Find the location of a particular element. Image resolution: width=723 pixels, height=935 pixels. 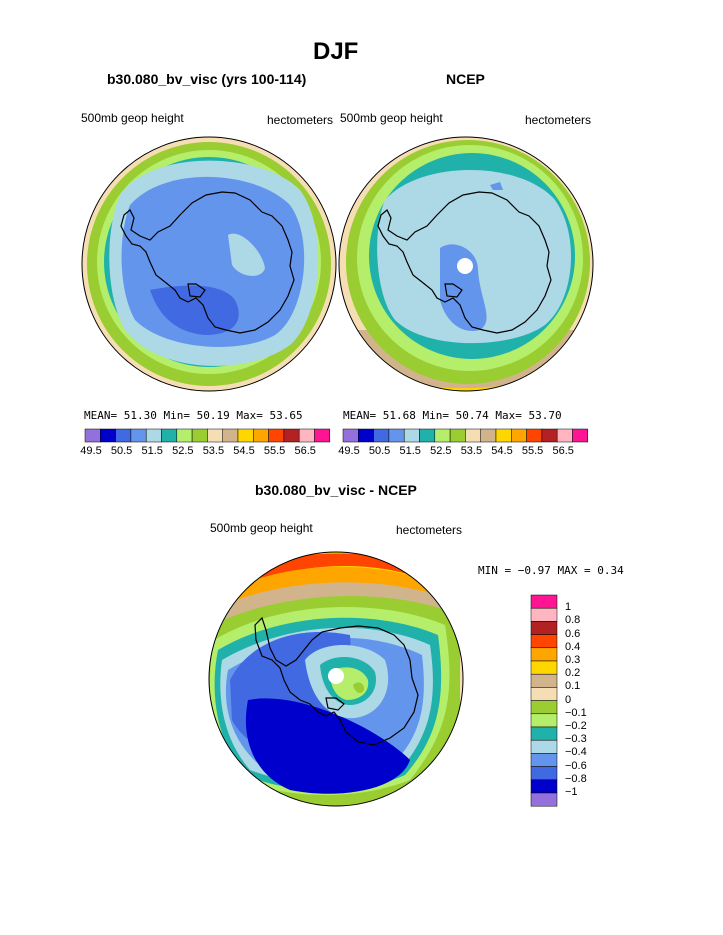

colorbar-tick-label: −0.8 is located at coordinates (576, 778).